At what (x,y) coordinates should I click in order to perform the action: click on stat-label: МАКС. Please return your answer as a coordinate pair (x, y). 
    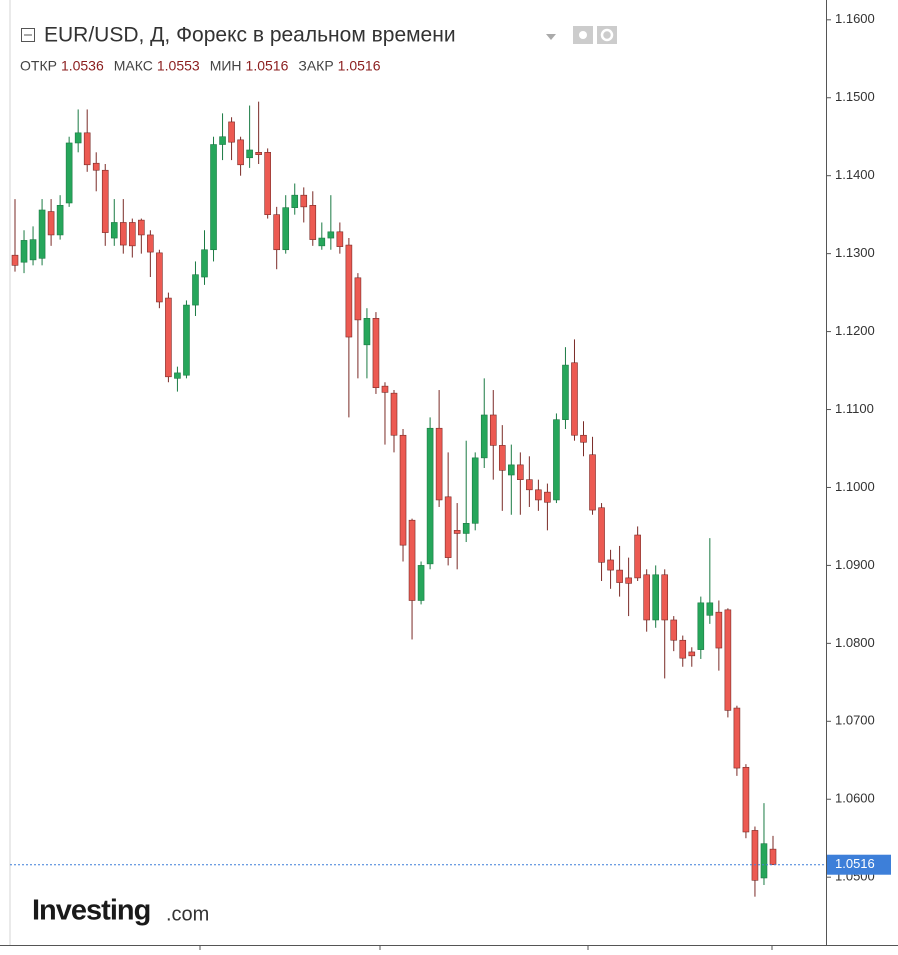
    Looking at the image, I should click on (133, 66).